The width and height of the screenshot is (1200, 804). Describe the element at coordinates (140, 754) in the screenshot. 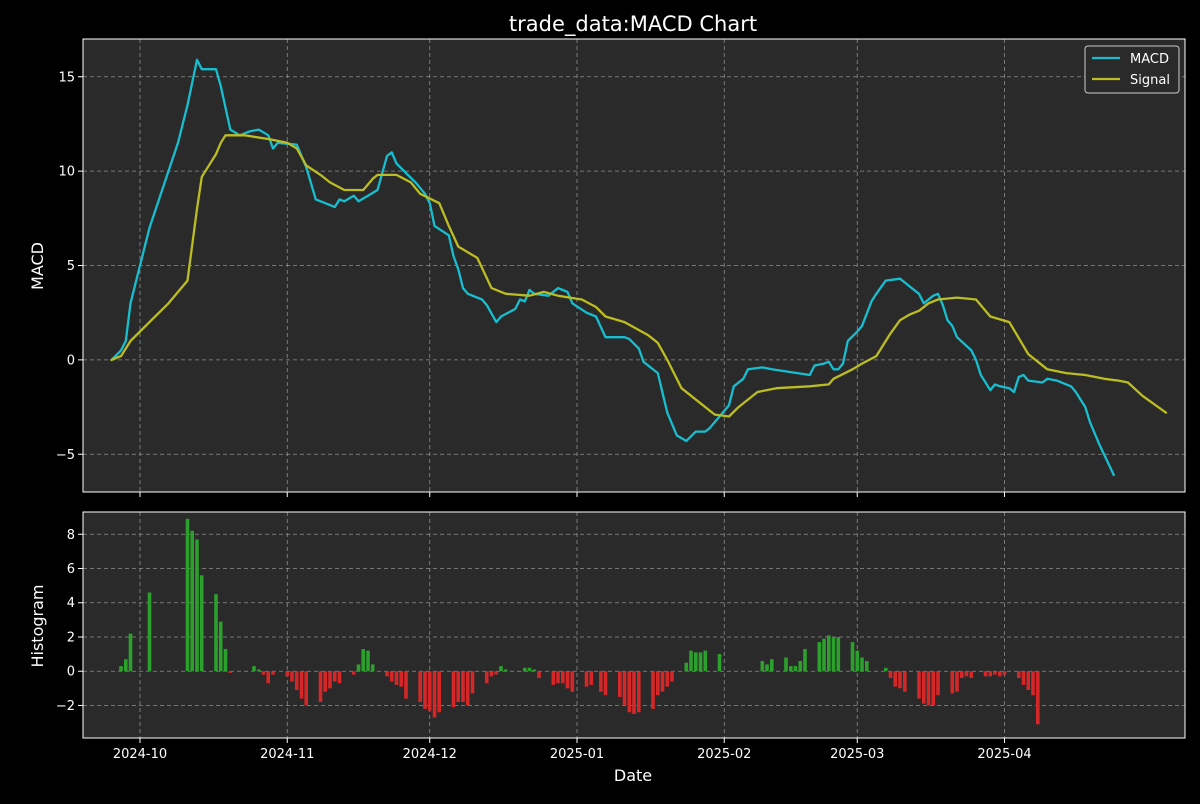

I see `histogram-x-tick-label: 2024-10` at that location.